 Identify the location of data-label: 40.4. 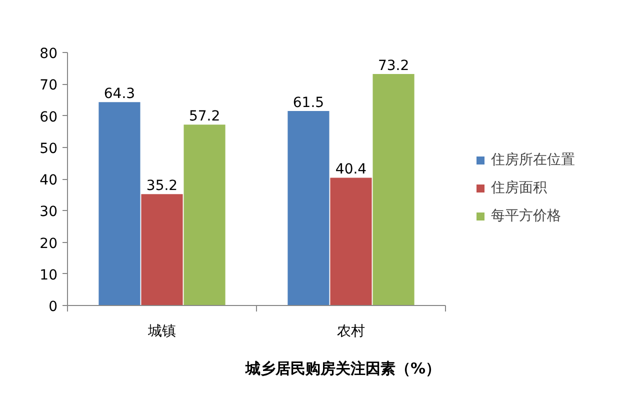
(351, 170).